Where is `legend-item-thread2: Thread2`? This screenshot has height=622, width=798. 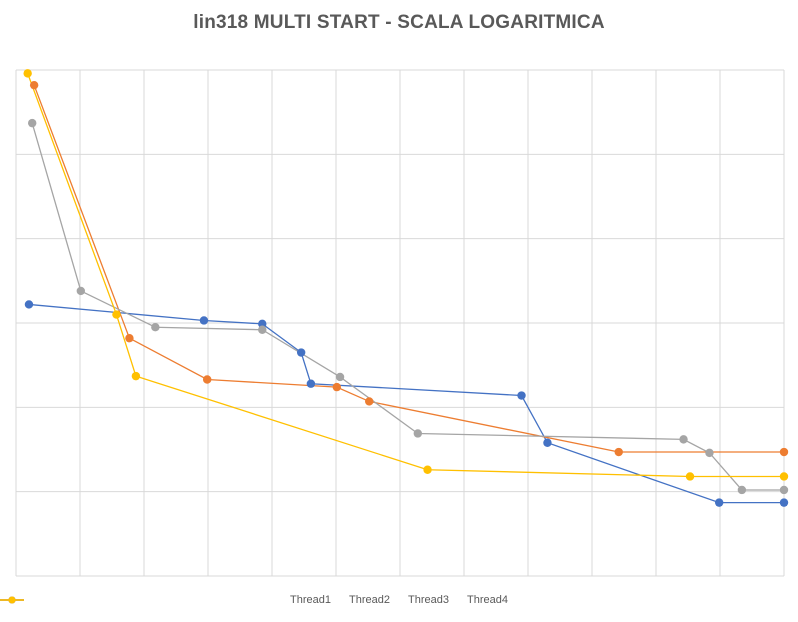
legend-item-thread2: Thread2 is located at coordinates (195, 600).